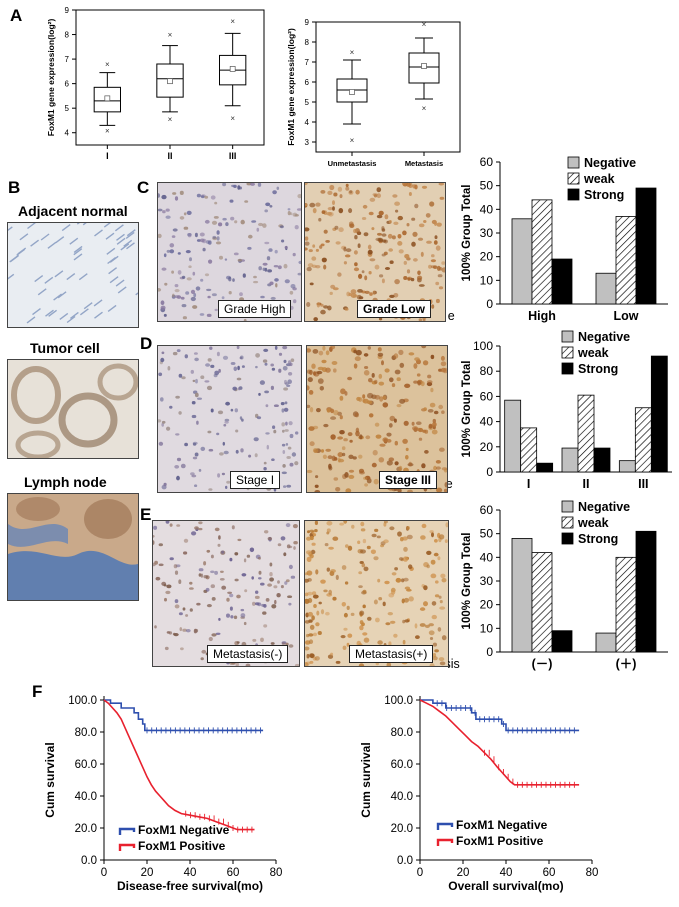 This screenshot has width=679, height=907. Describe the element at coordinates (606, 642) in the screenshot. I see `bar-negative` at that location.